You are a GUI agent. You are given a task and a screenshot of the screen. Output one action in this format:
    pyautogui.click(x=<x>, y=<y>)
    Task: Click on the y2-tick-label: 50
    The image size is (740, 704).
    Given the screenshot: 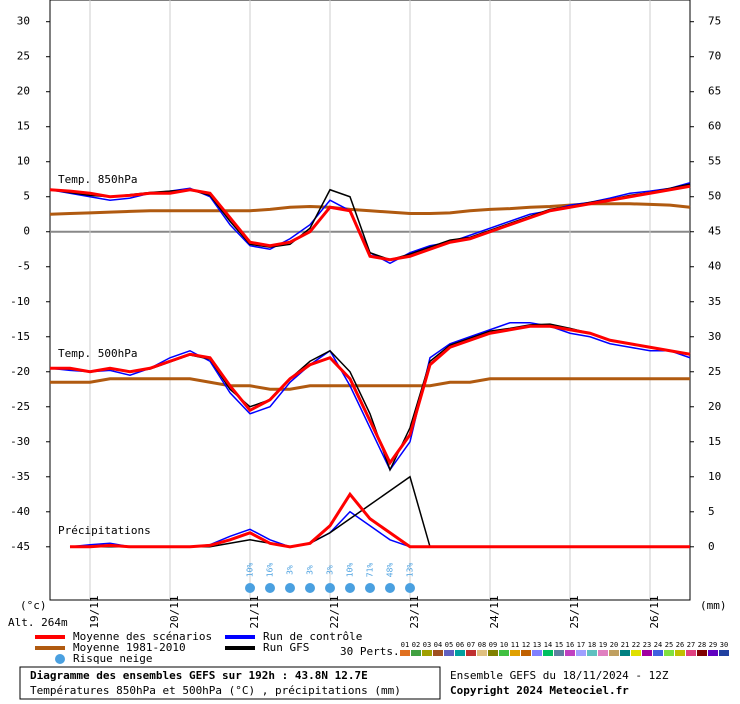 What is the action you would take?
    pyautogui.click(x=714, y=196)
    